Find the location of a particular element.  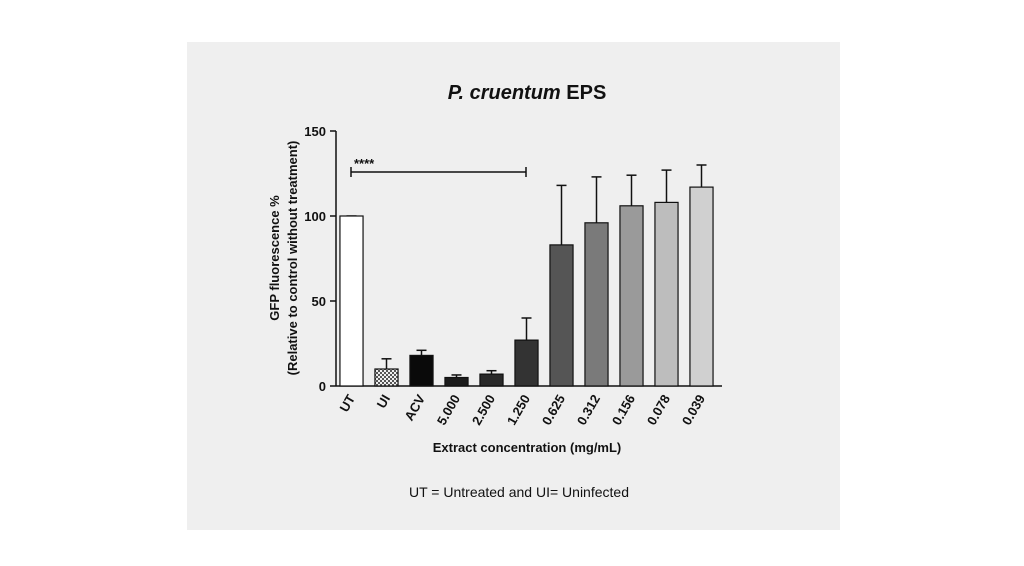

title-plain: EPS is located at coordinates (586, 93).